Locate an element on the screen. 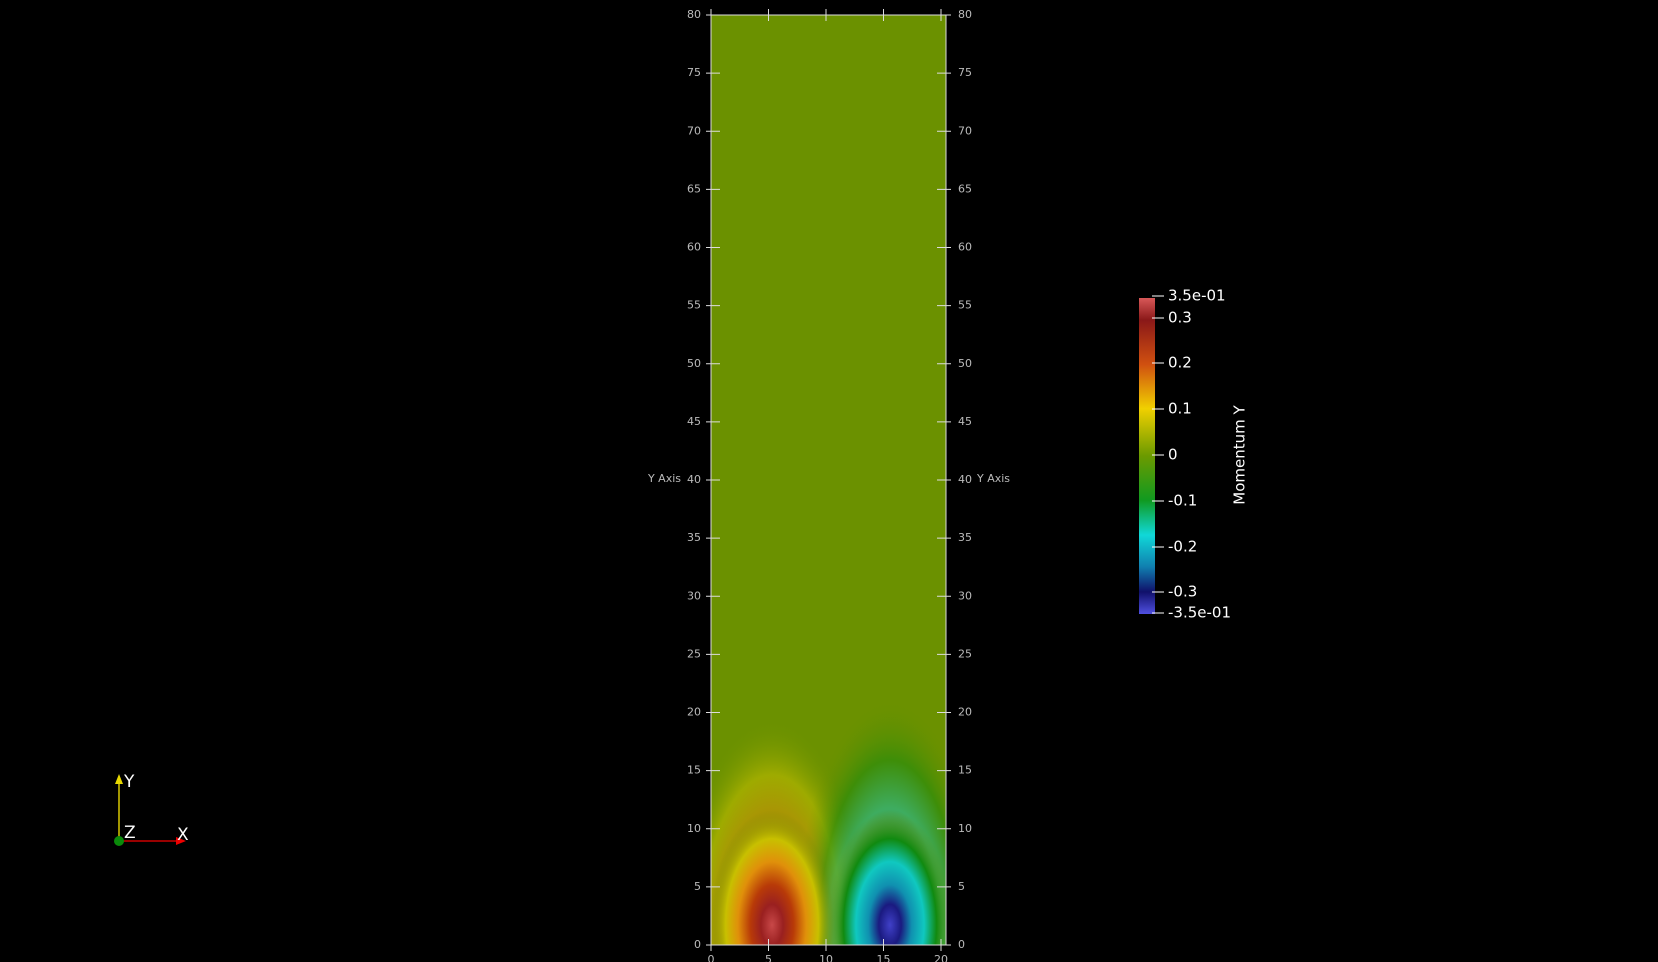  colorbar-label: -0.3 is located at coordinates (1182, 592).